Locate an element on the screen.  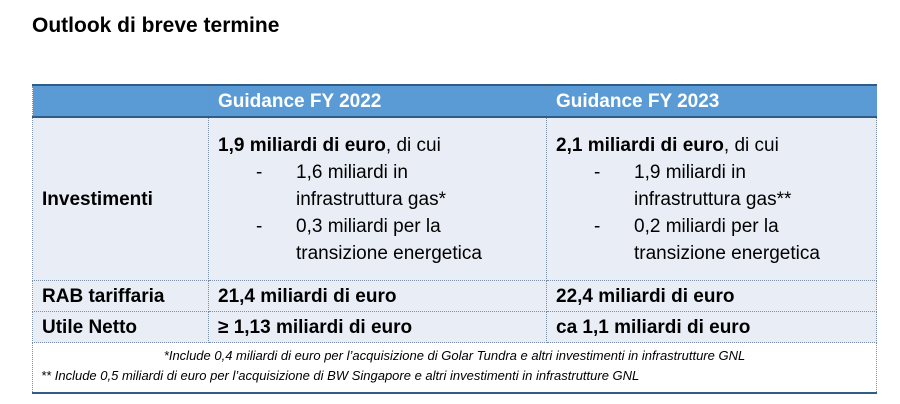
list-item-line: 0,2 miliardi per la is located at coordinates (706, 226).